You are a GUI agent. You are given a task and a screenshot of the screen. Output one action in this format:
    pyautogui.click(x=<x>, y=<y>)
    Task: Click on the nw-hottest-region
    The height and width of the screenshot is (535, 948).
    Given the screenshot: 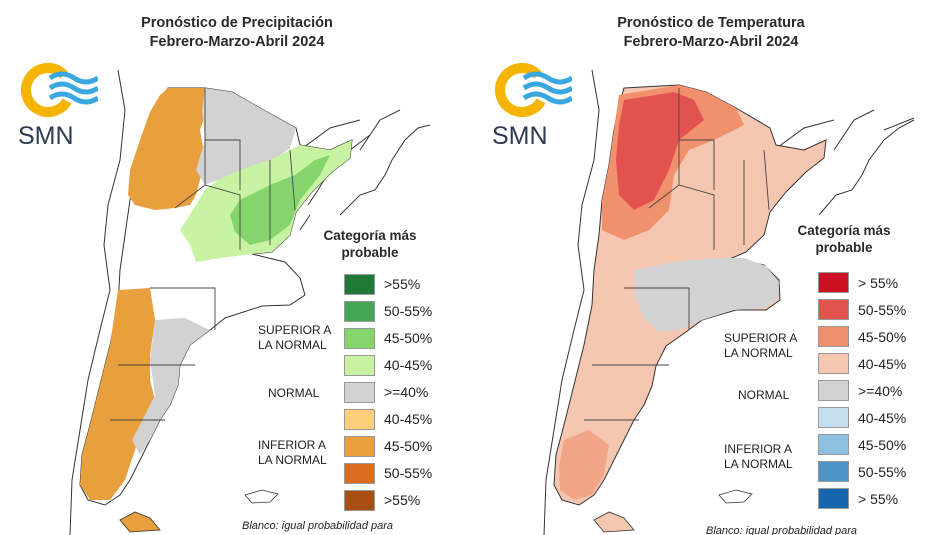 What is the action you would take?
    pyautogui.click(x=660, y=151)
    